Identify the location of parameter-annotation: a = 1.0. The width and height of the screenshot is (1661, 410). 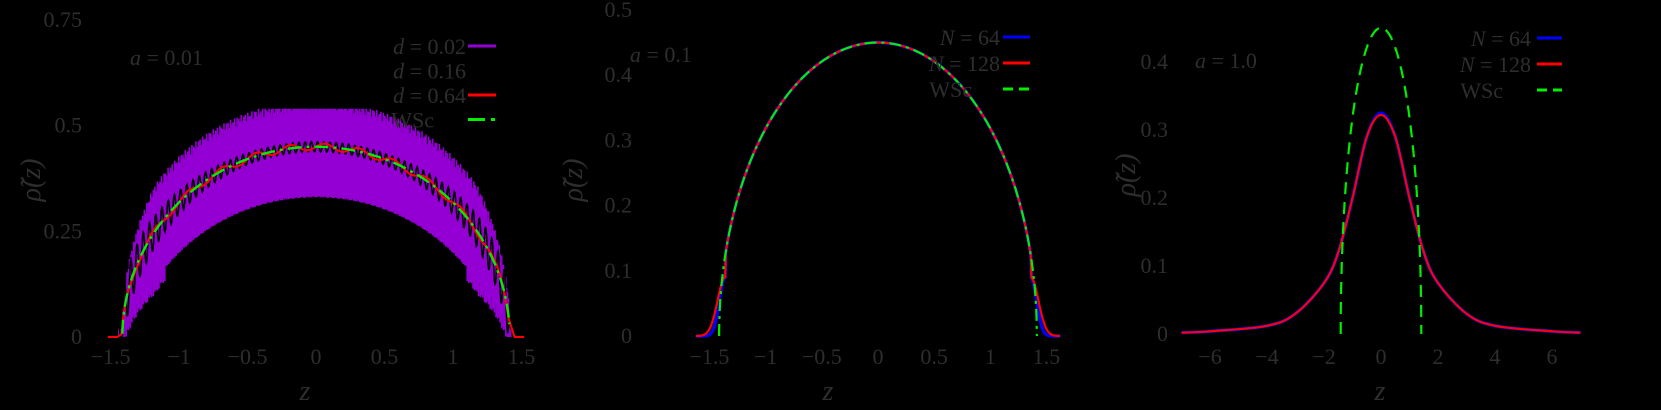
(1226, 60).